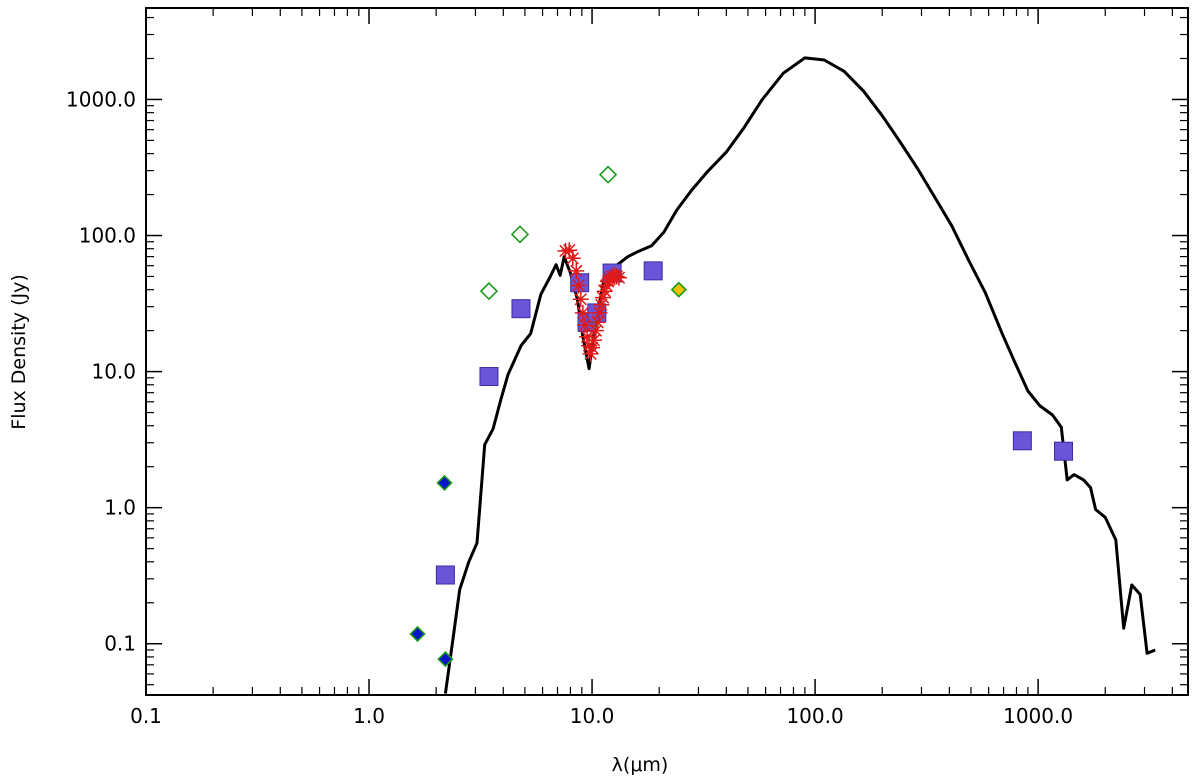  Describe the element at coordinates (120, 508) in the screenshot. I see `y-tick-label: 1.0` at that location.